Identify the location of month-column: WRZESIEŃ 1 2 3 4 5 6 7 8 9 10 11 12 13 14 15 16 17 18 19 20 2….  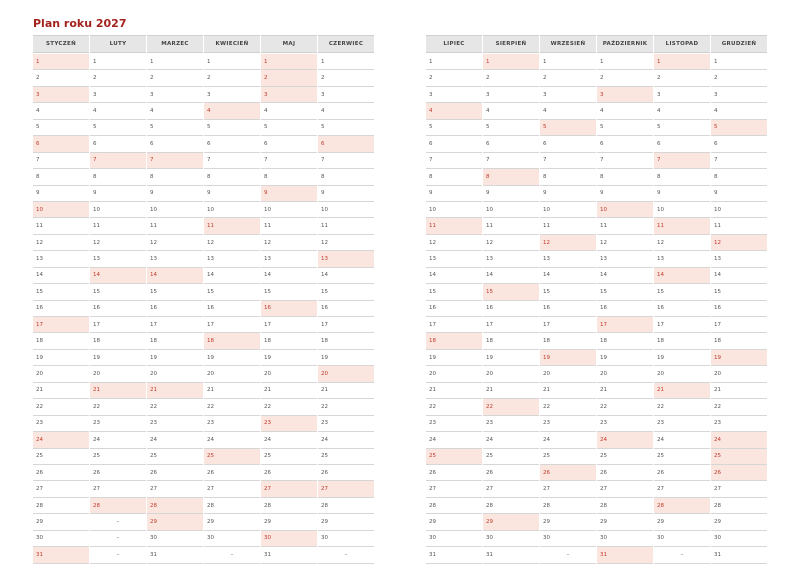
(568, 299).